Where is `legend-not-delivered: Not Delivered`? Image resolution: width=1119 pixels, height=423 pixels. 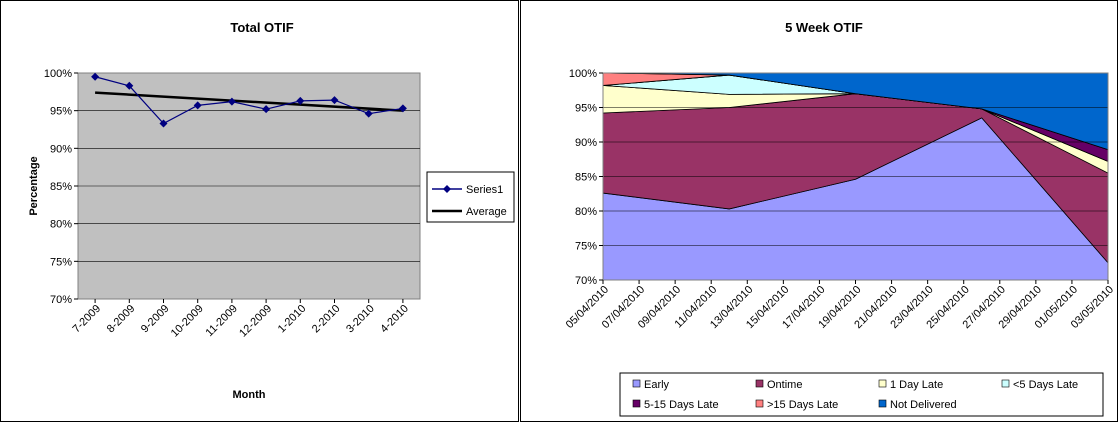
legend-not-delivered: Not Delivered is located at coordinates (923, 405).